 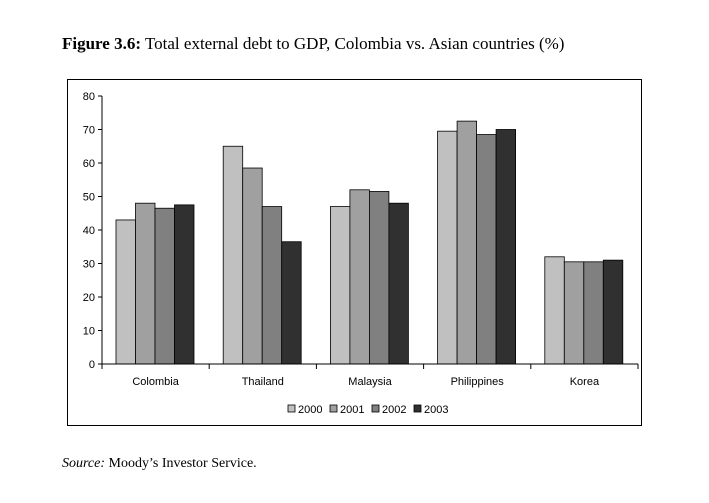 I want to click on y-tick-label: 60, so click(x=89, y=164).